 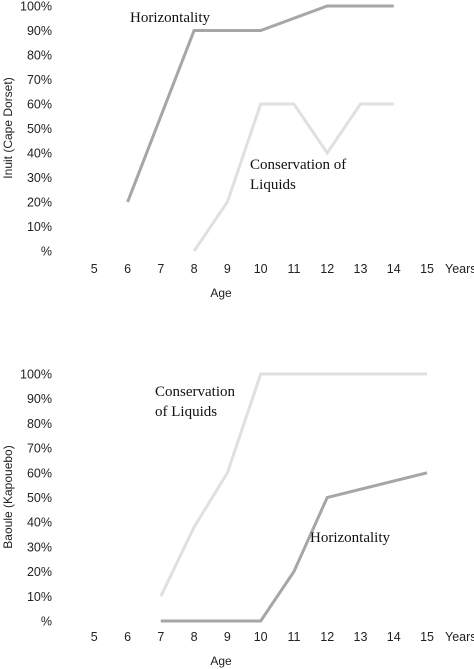 What do you see at coordinates (8, 127) in the screenshot?
I see `y-axis-title: Inuit (Cape Dorset)` at bounding box center [8, 127].